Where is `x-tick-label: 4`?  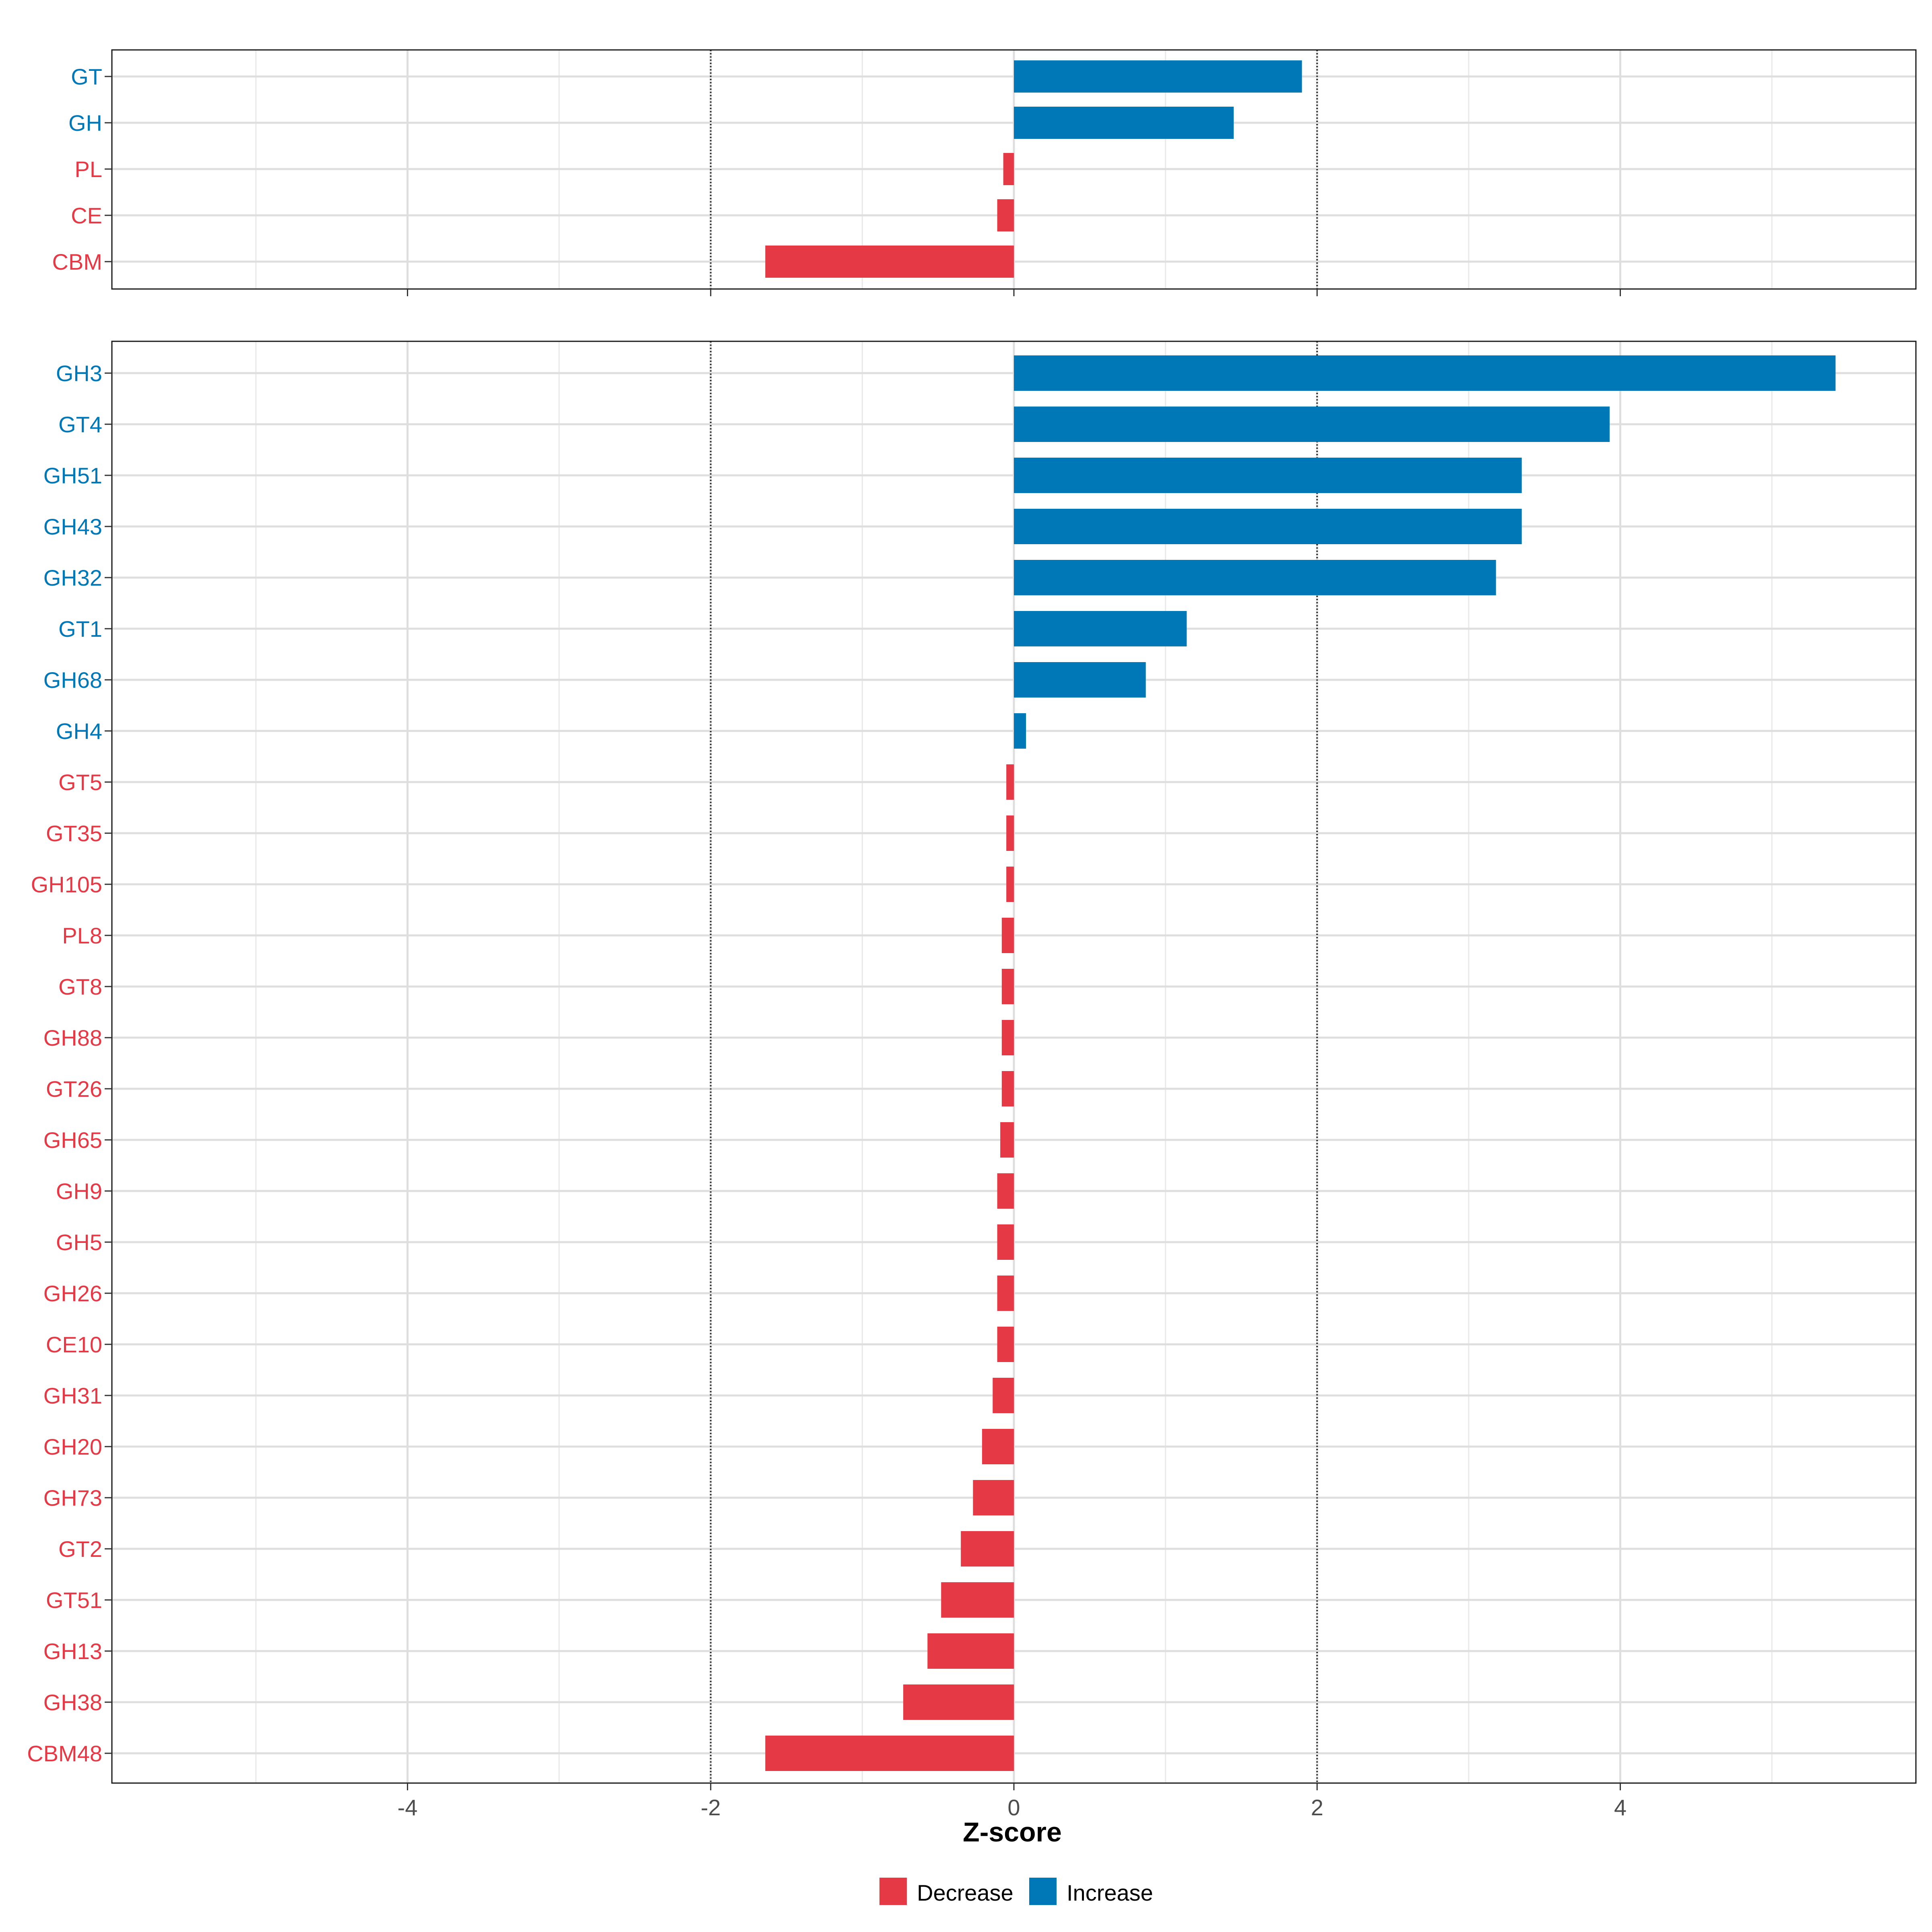 x-tick-label: 4 is located at coordinates (1620, 1807).